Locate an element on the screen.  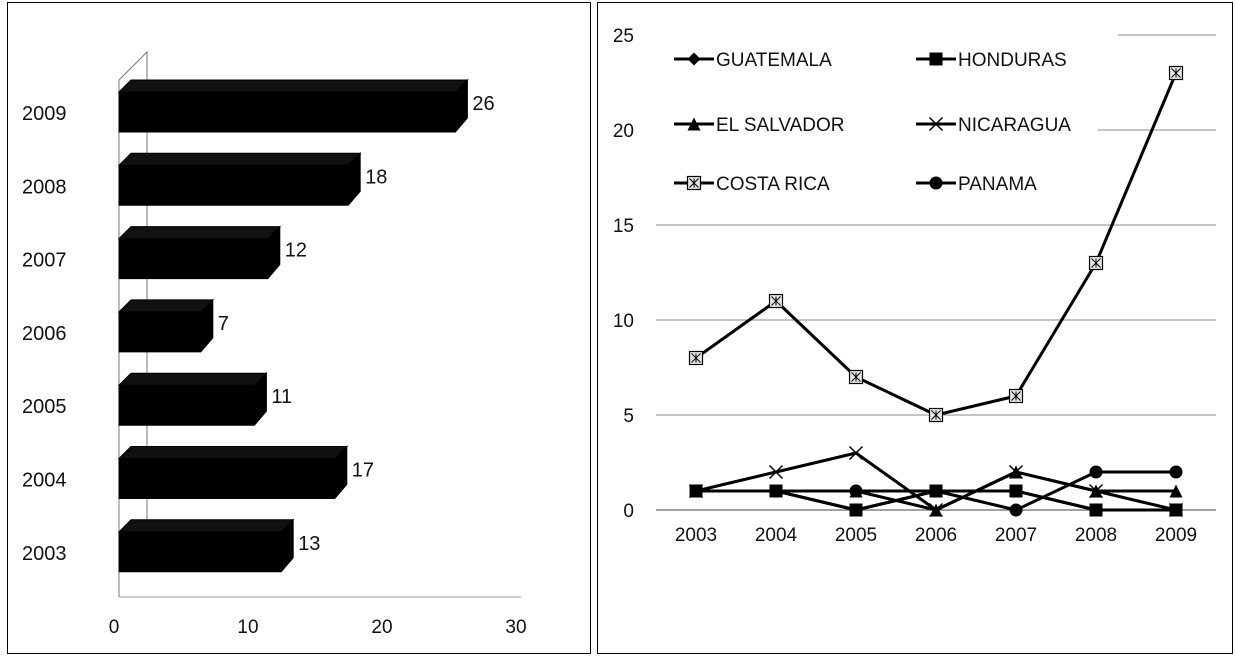
x-tick-label: 2009 is located at coordinates (1176, 535).